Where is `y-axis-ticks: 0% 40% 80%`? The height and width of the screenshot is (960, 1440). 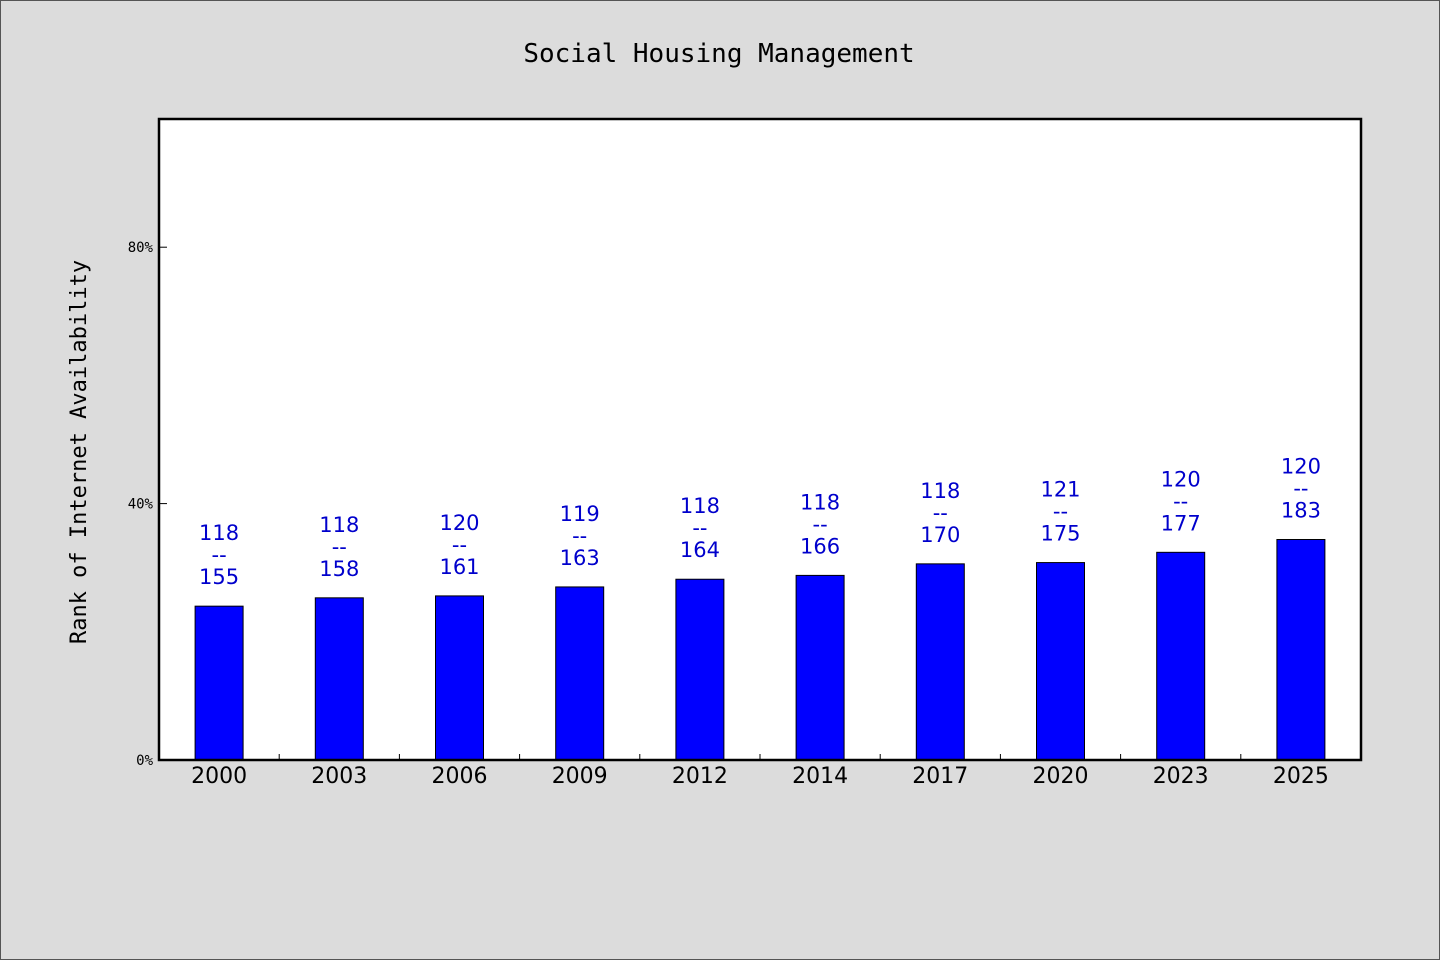
y-axis-ticks: 0% 40% 80% is located at coordinates (147, 504).